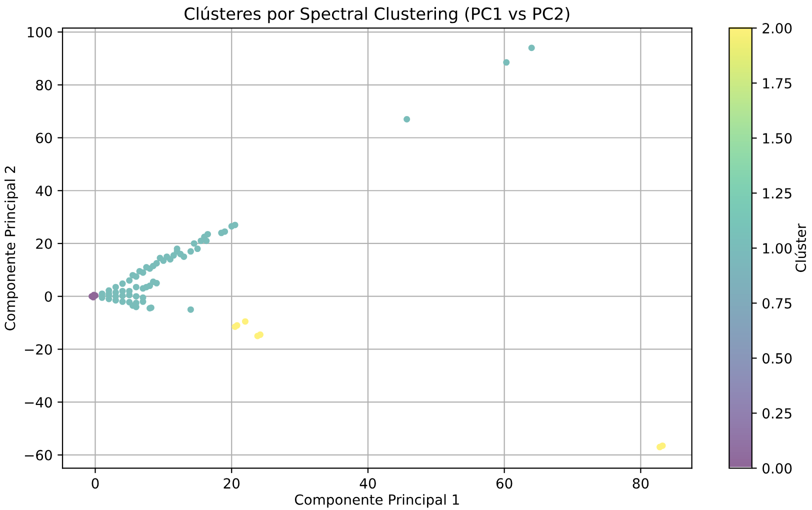 The height and width of the screenshot is (510, 812). Describe the element at coordinates (777, 83) in the screenshot. I see `color-bar-label: 1.75` at that location.